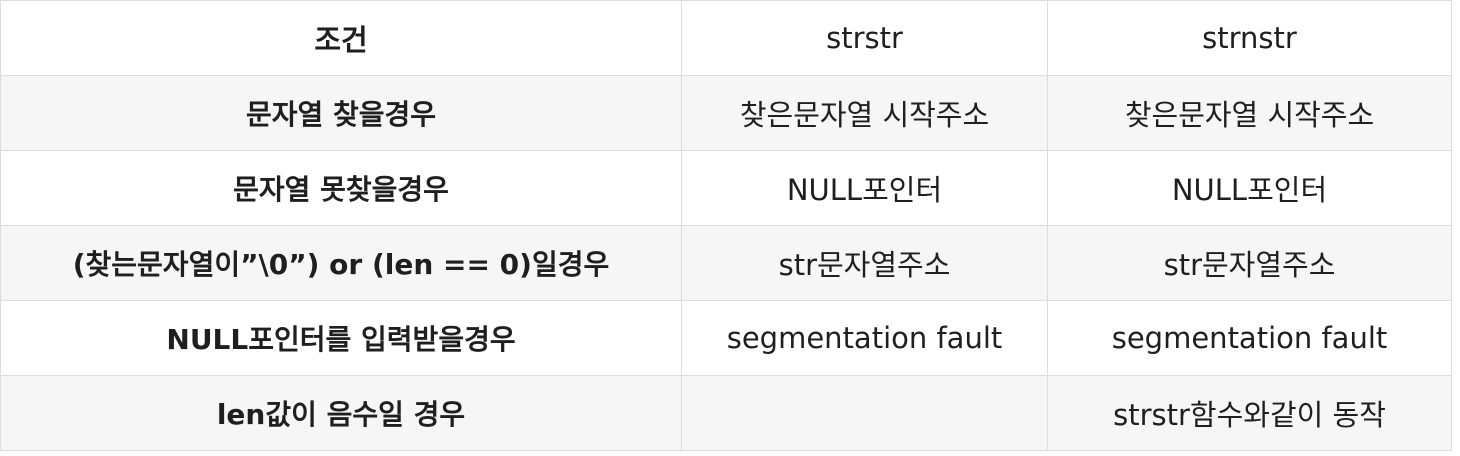 Image resolution: width=1460 pixels, height=456 pixels. What do you see at coordinates (341, 113) in the screenshot?
I see `condition-cell: 문자열 찾을경우` at bounding box center [341, 113].